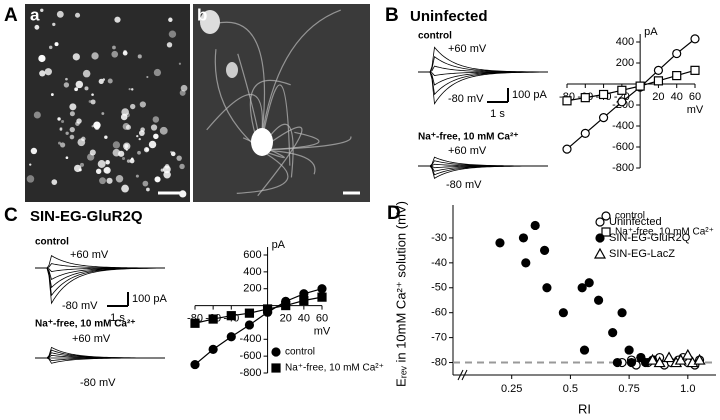  What do you see at coordinates (400, 294) in the screenshot?
I see `y-axis-label: Eᵣₑᵥ in 10mM Ca²⁺ solution (mV)` at bounding box center [400, 294].